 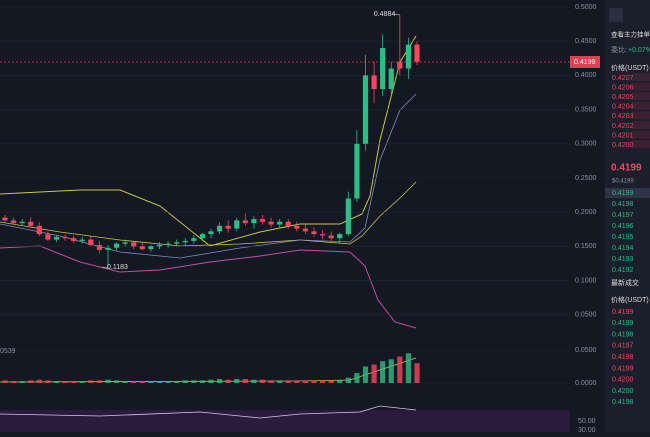 What do you see at coordinates (586, 144) in the screenshot?
I see `y-tick-label: 0.3000` at bounding box center [586, 144].